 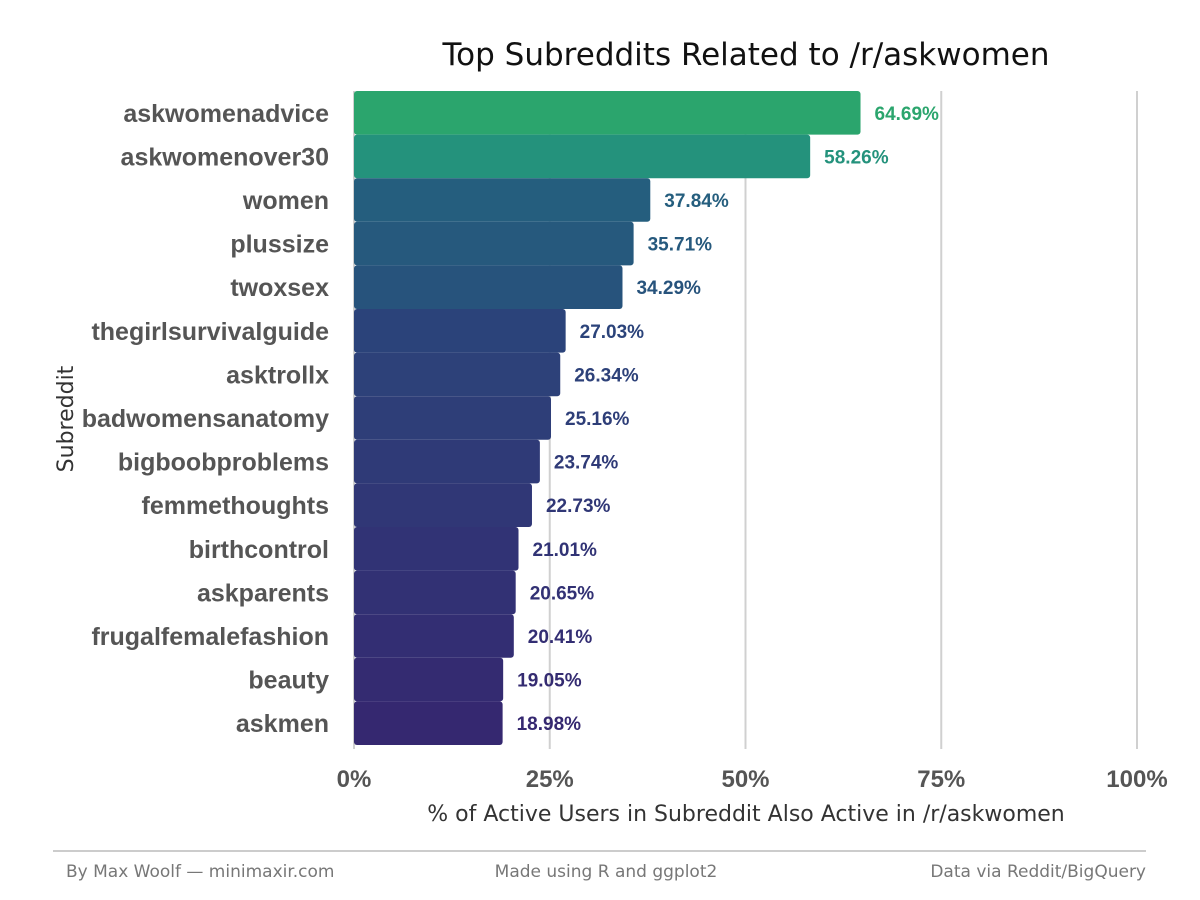 I want to click on value-label: 20.65%, so click(x=562, y=593).